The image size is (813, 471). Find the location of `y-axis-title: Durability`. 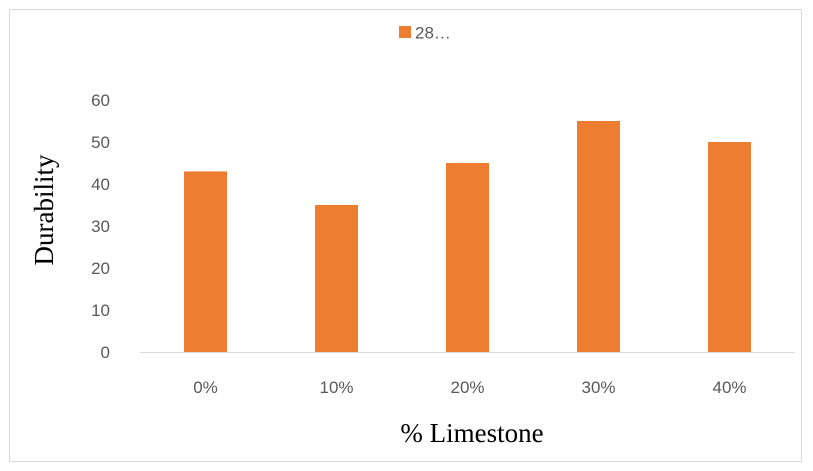

y-axis-title: Durability is located at coordinates (44, 209).